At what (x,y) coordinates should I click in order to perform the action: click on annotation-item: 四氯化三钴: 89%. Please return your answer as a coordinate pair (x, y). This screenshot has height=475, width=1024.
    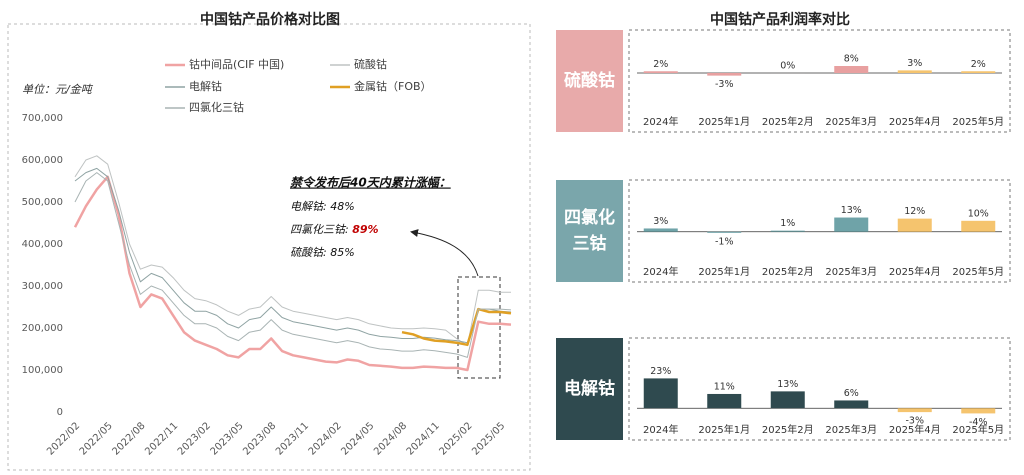
    Looking at the image, I should click on (334, 229).